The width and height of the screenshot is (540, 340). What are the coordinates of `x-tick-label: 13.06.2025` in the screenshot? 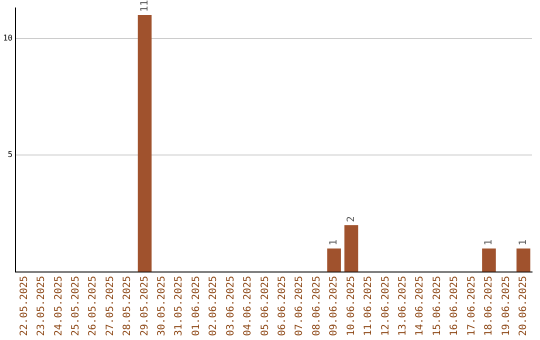 It's located at (403, 306).